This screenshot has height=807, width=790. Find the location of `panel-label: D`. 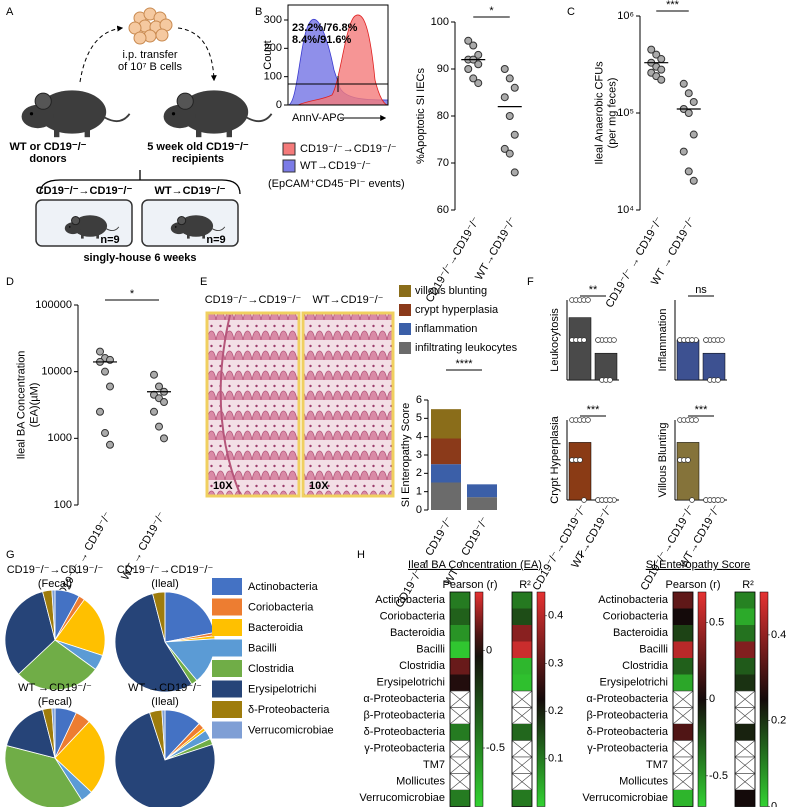

panel-label: D is located at coordinates (10, 282).